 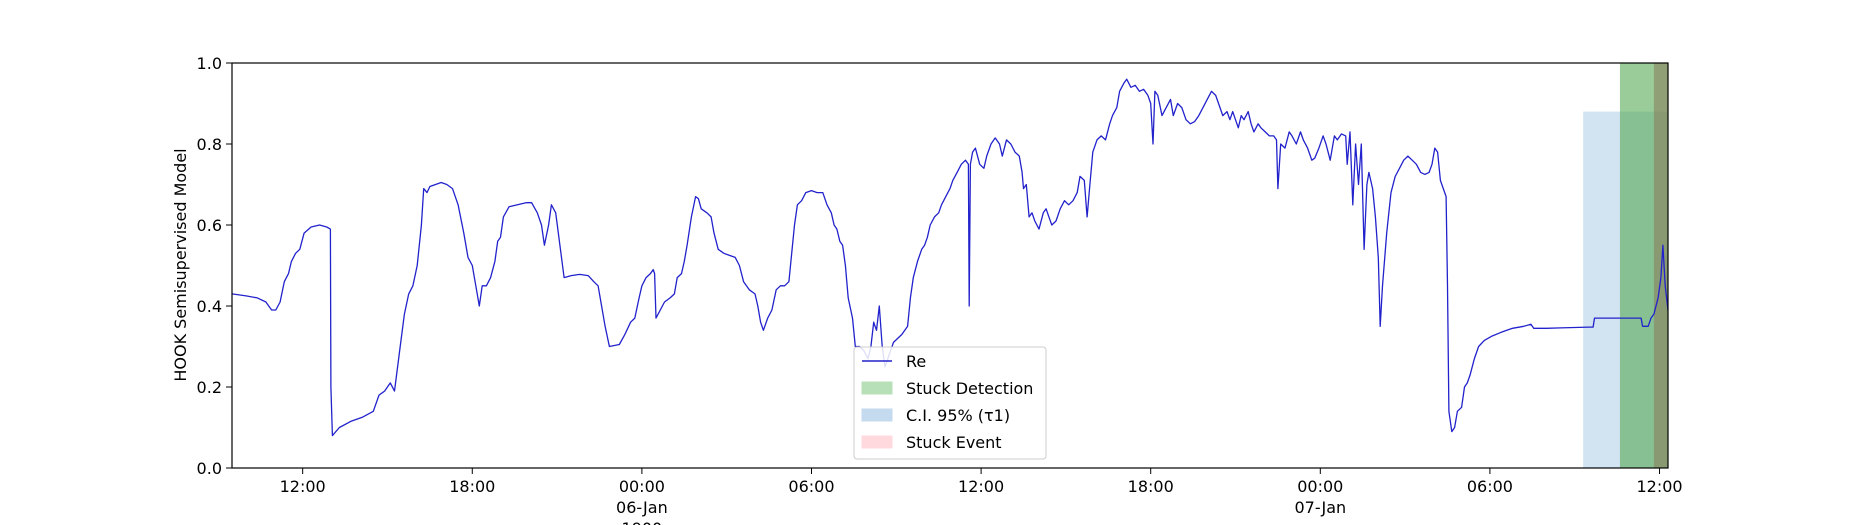 I want to click on x-tick-date-label: 07-Jan, so click(x=1320, y=507).